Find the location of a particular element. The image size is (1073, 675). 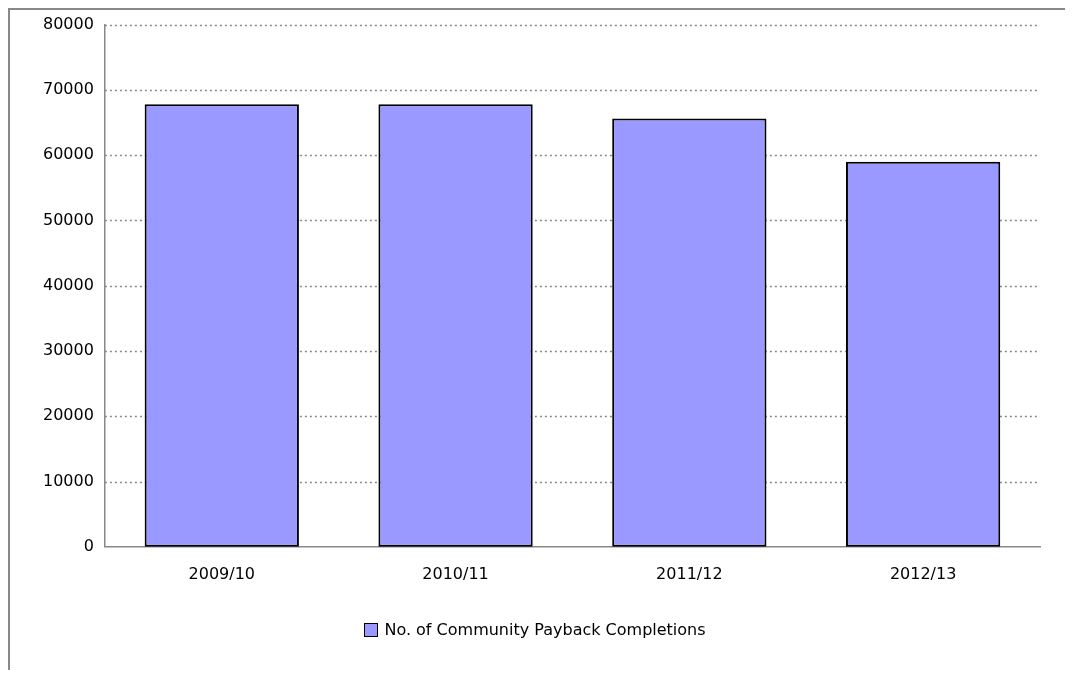

x-tick-label: 2009/10 is located at coordinates (222, 573).